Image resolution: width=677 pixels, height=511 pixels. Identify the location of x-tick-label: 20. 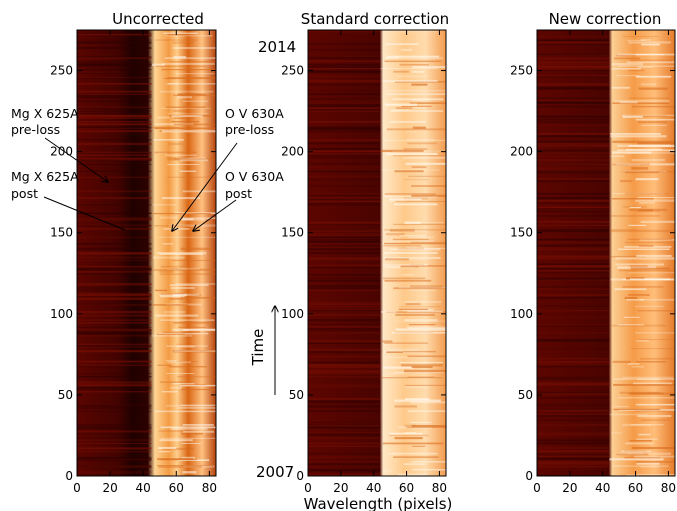
(340, 488).